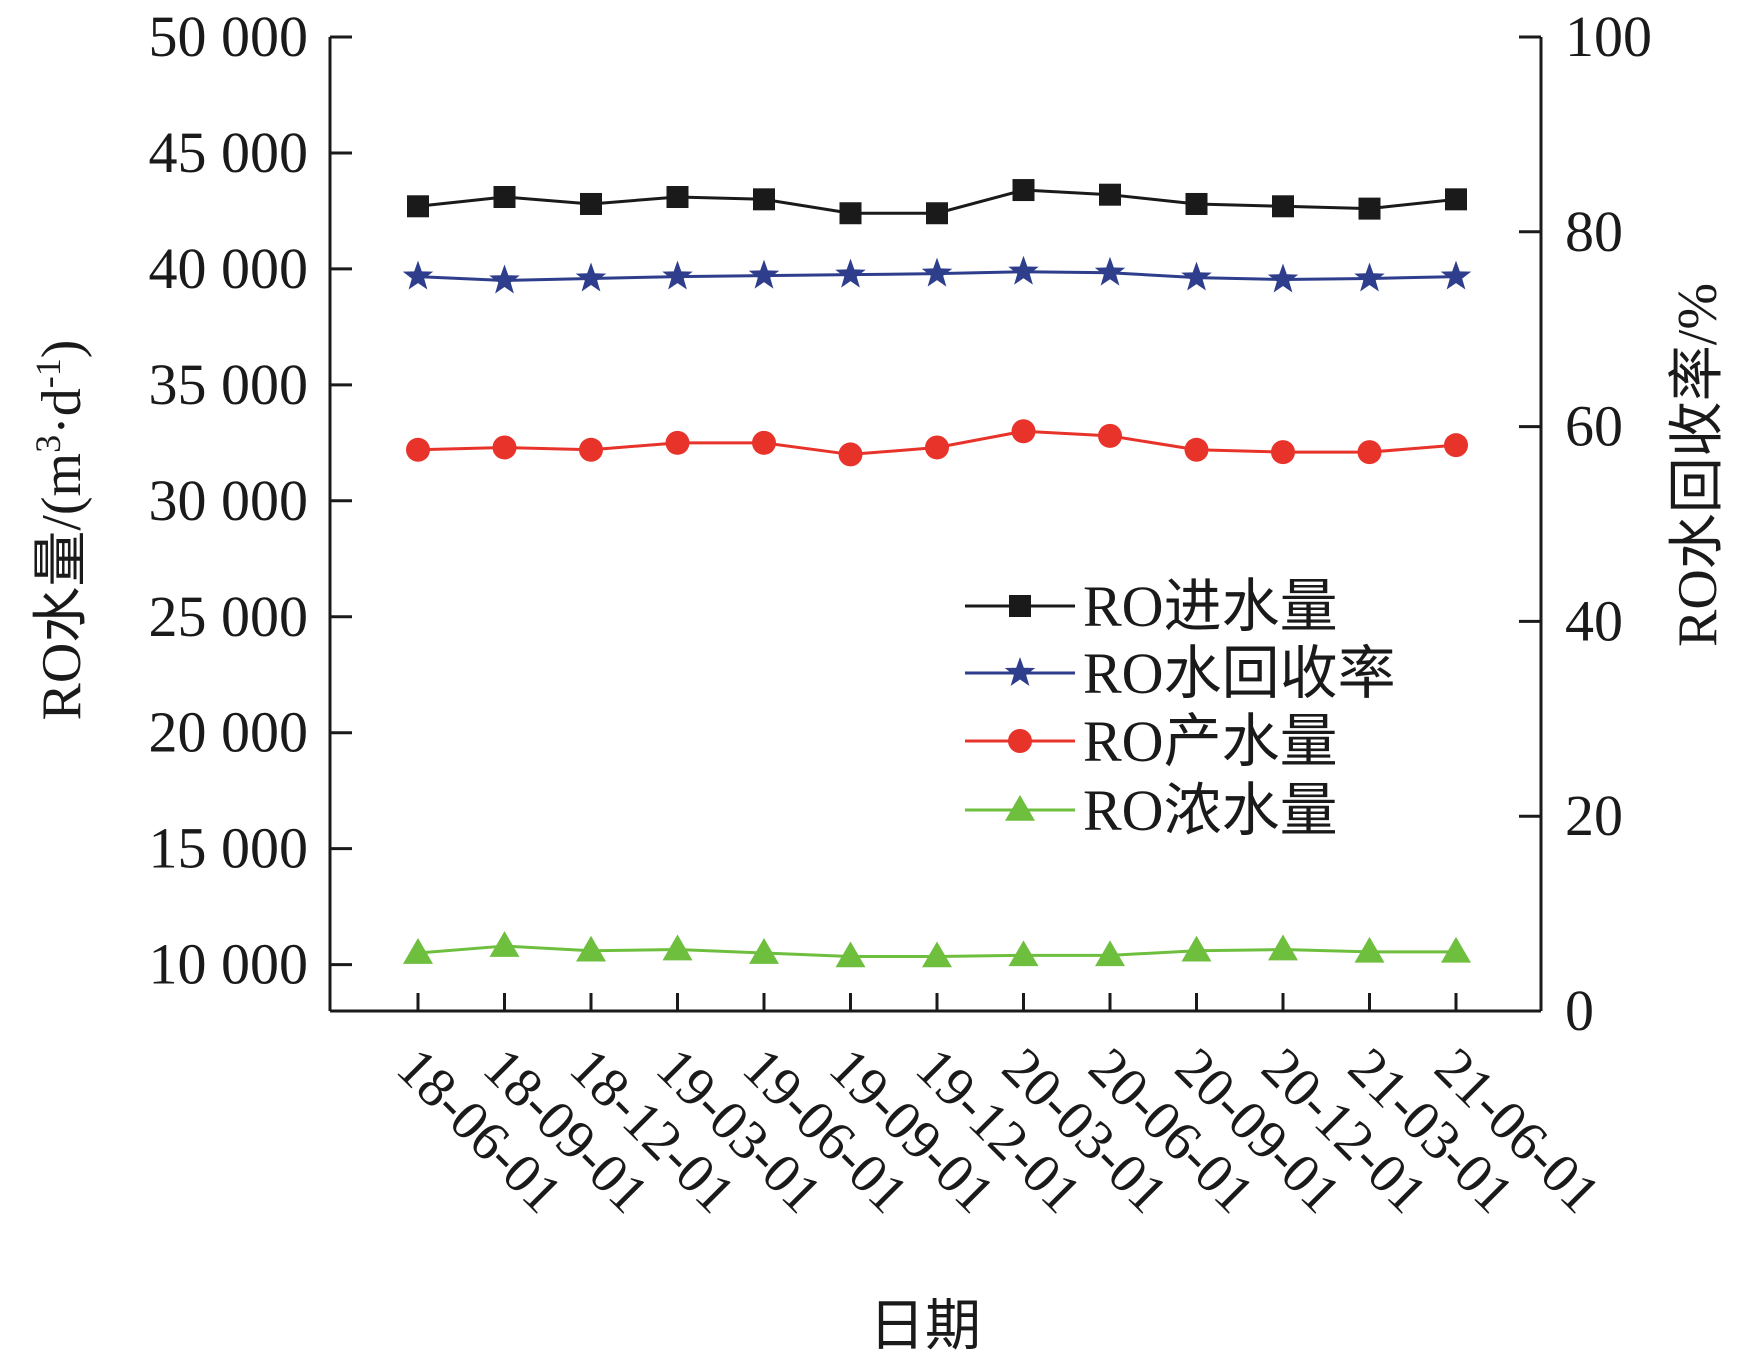 The width and height of the screenshot is (1739, 1367). What do you see at coordinates (1594, 426) in the screenshot?
I see `y2-tick-label: 60` at bounding box center [1594, 426].